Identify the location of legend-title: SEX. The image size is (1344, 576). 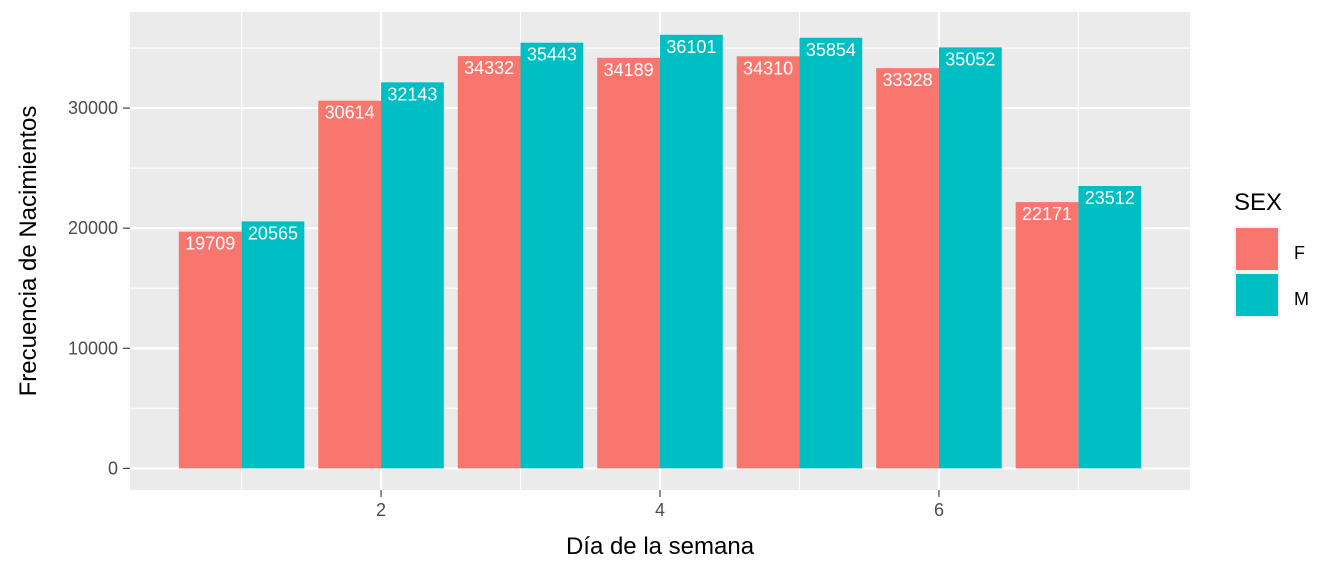
(1258, 202).